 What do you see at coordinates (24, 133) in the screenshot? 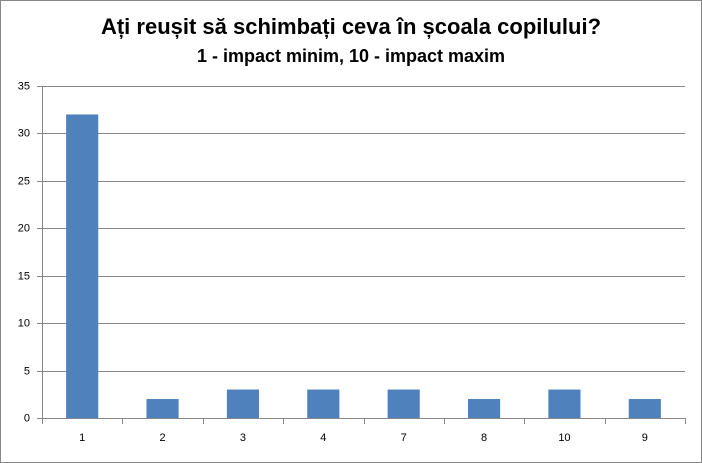
I see `y-tick-label: 30` at bounding box center [24, 133].